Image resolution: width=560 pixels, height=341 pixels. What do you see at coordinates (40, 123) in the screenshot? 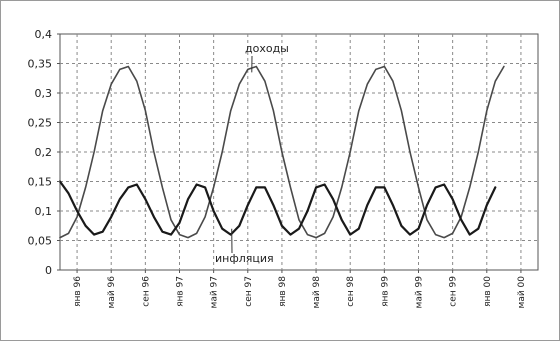
I see `y-tick-label: 0,25` at bounding box center [40, 123].